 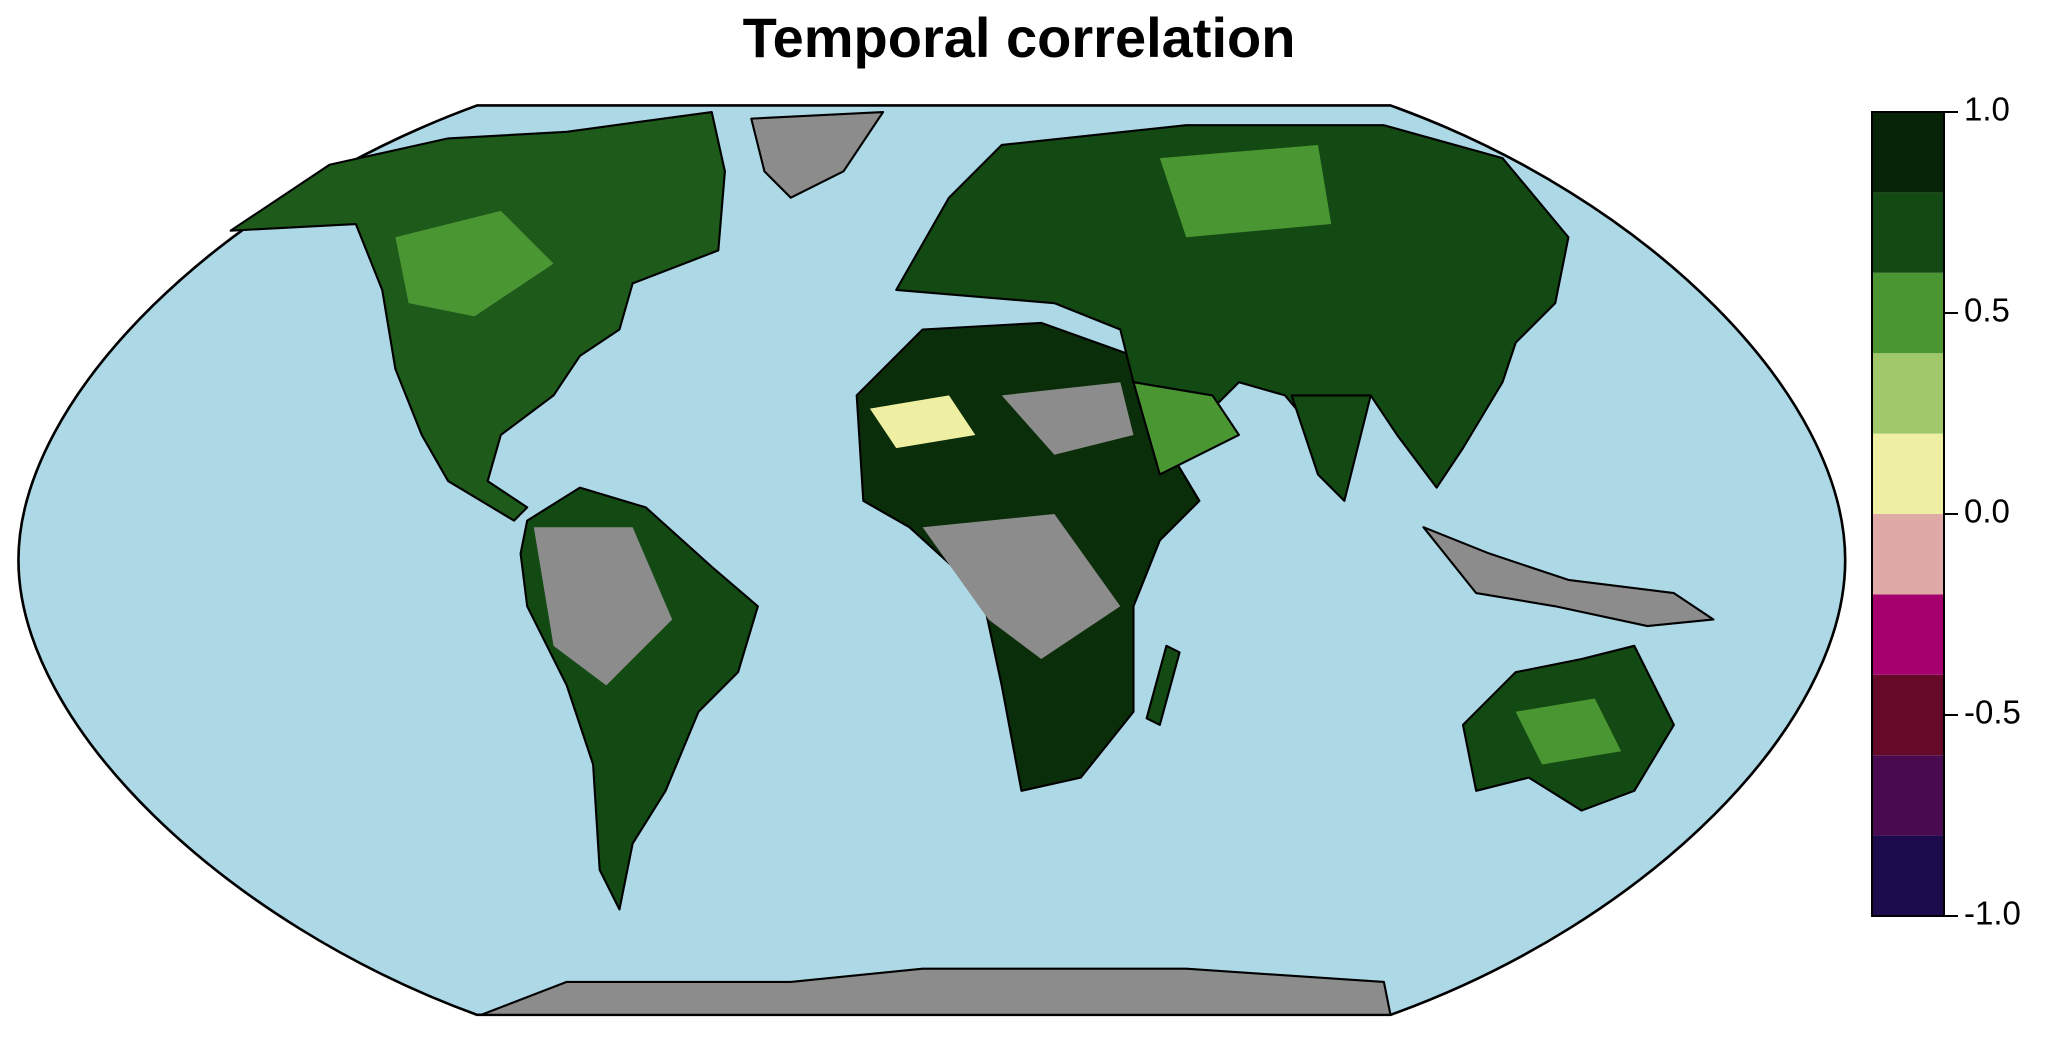 What do you see at coordinates (1992, 913) in the screenshot?
I see `colorbar-tick-label: -1.0` at bounding box center [1992, 913].